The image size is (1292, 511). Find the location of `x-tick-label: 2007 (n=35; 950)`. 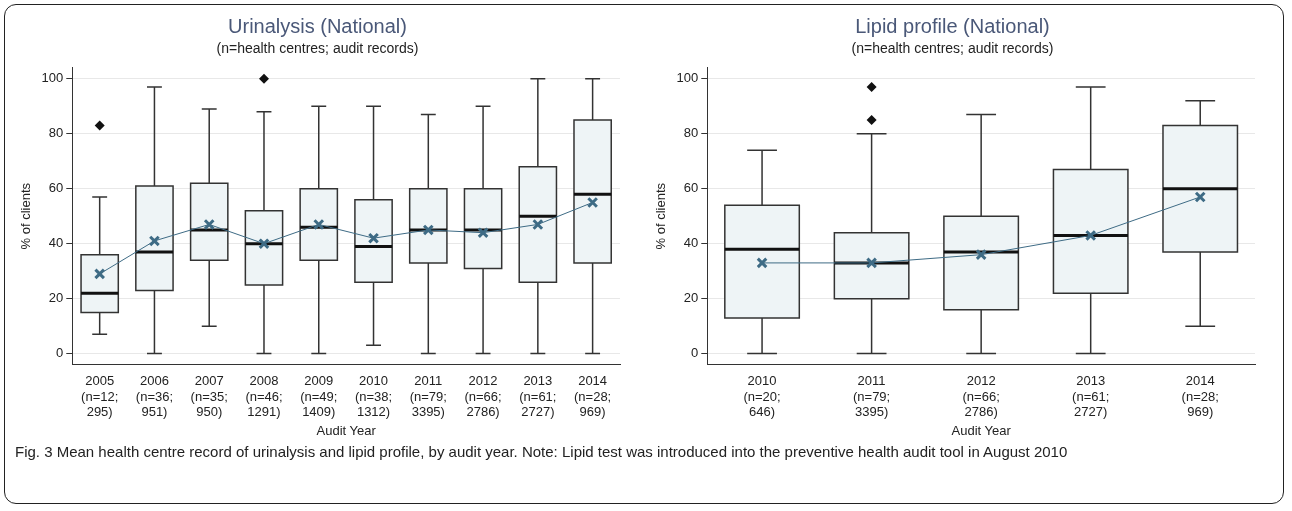

x-tick-label: 2007 (n=35; 950) is located at coordinates (209, 396).